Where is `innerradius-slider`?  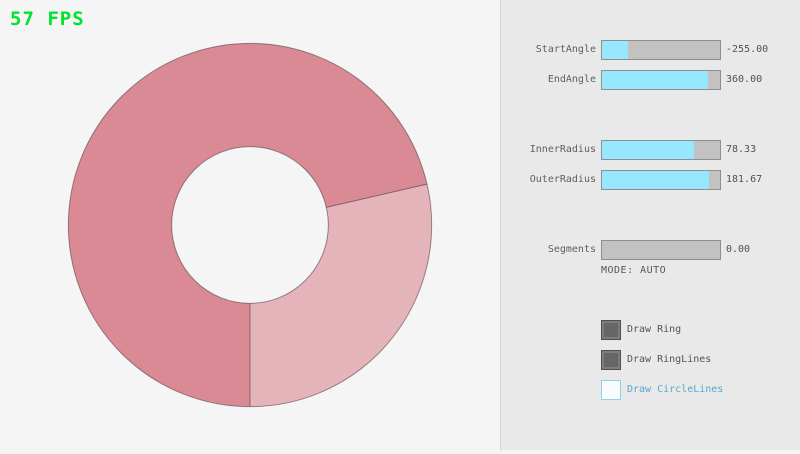 innerradius-slider is located at coordinates (661, 150).